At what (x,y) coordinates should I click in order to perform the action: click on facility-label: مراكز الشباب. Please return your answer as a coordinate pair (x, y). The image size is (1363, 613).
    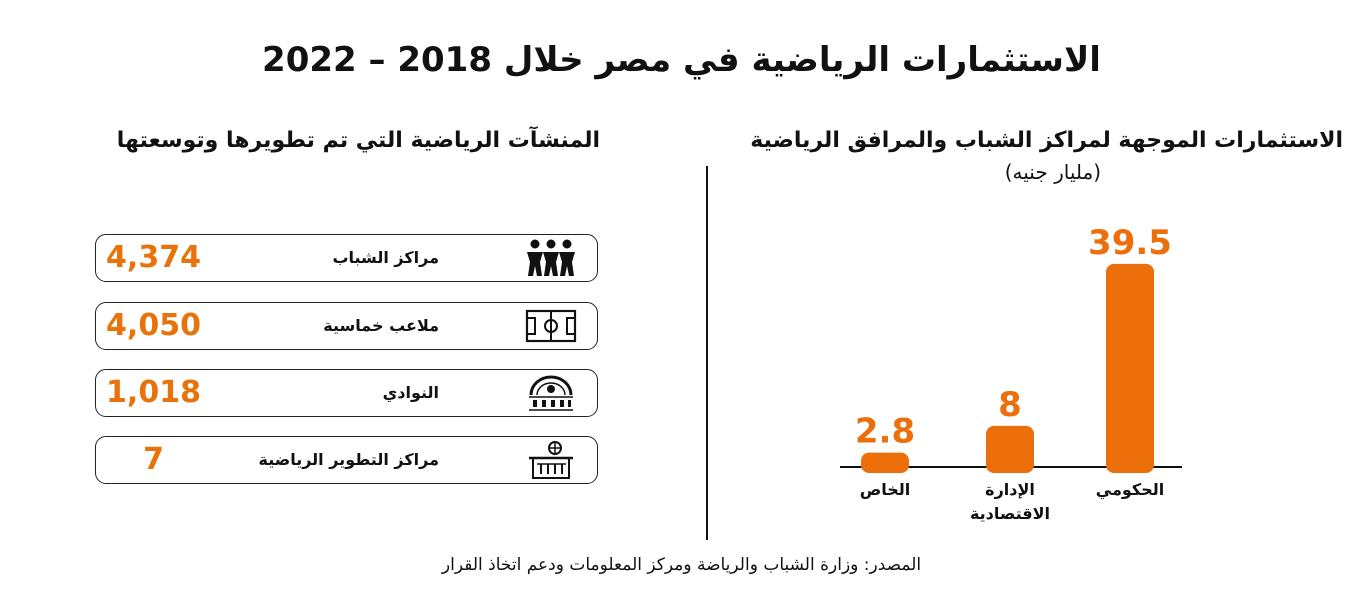
    Looking at the image, I should click on (385, 257).